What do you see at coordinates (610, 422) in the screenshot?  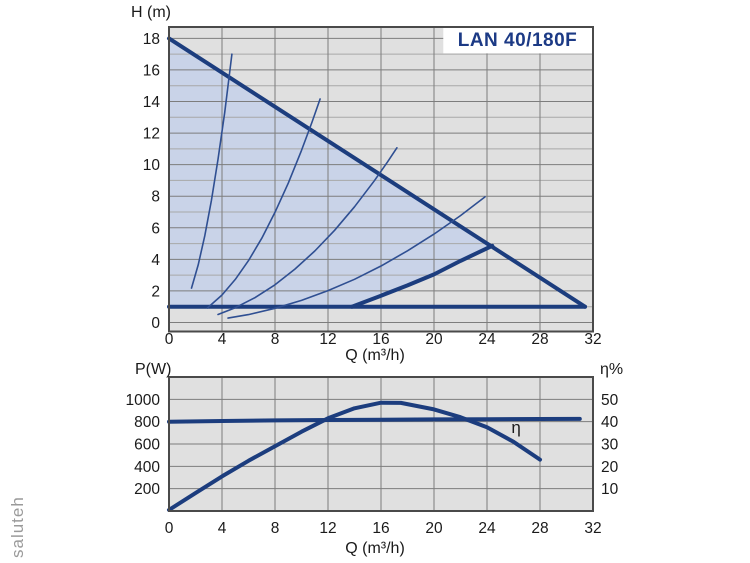 I see `tick-label: 40` at bounding box center [610, 422].